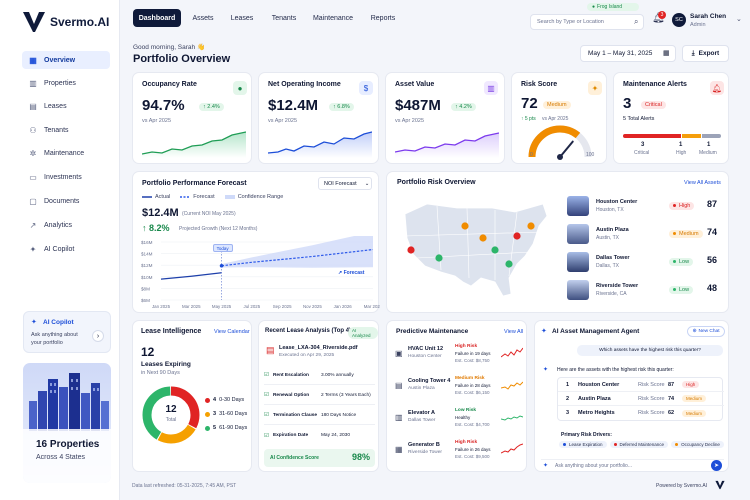 The width and height of the screenshot is (750, 500). Describe the element at coordinates (399, 449) in the screenshot. I see `generator-icon: ▦` at that location.